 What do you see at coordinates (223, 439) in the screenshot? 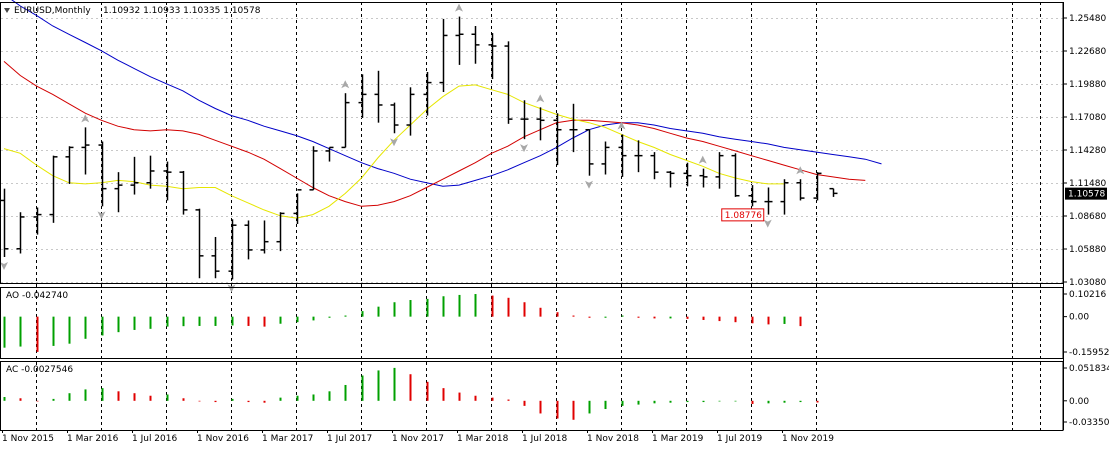
I see `time-axis-tick-label: 1 Nov 2016` at bounding box center [223, 439].